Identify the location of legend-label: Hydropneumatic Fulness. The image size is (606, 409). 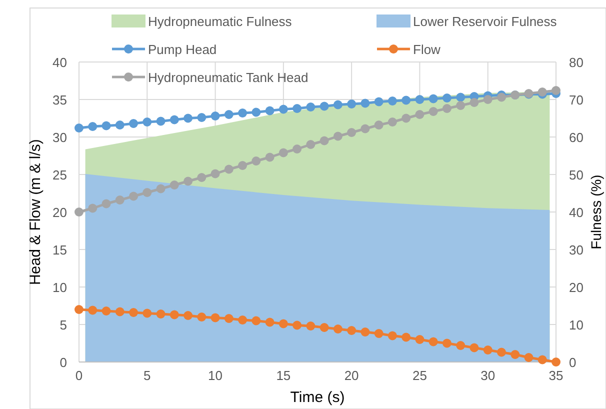
(220, 21).